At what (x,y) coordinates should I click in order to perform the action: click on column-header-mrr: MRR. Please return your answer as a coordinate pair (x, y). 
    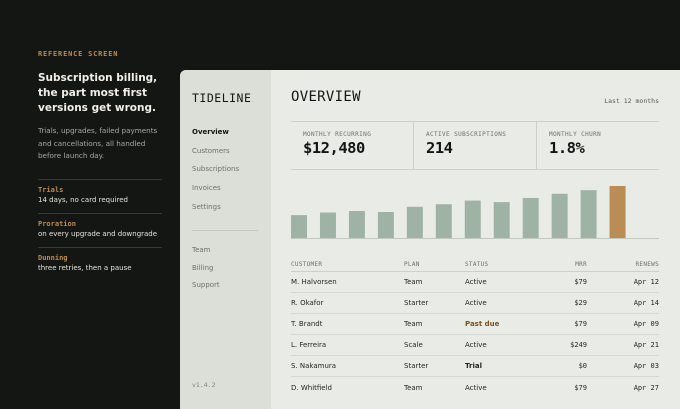
    Looking at the image, I should click on (581, 264).